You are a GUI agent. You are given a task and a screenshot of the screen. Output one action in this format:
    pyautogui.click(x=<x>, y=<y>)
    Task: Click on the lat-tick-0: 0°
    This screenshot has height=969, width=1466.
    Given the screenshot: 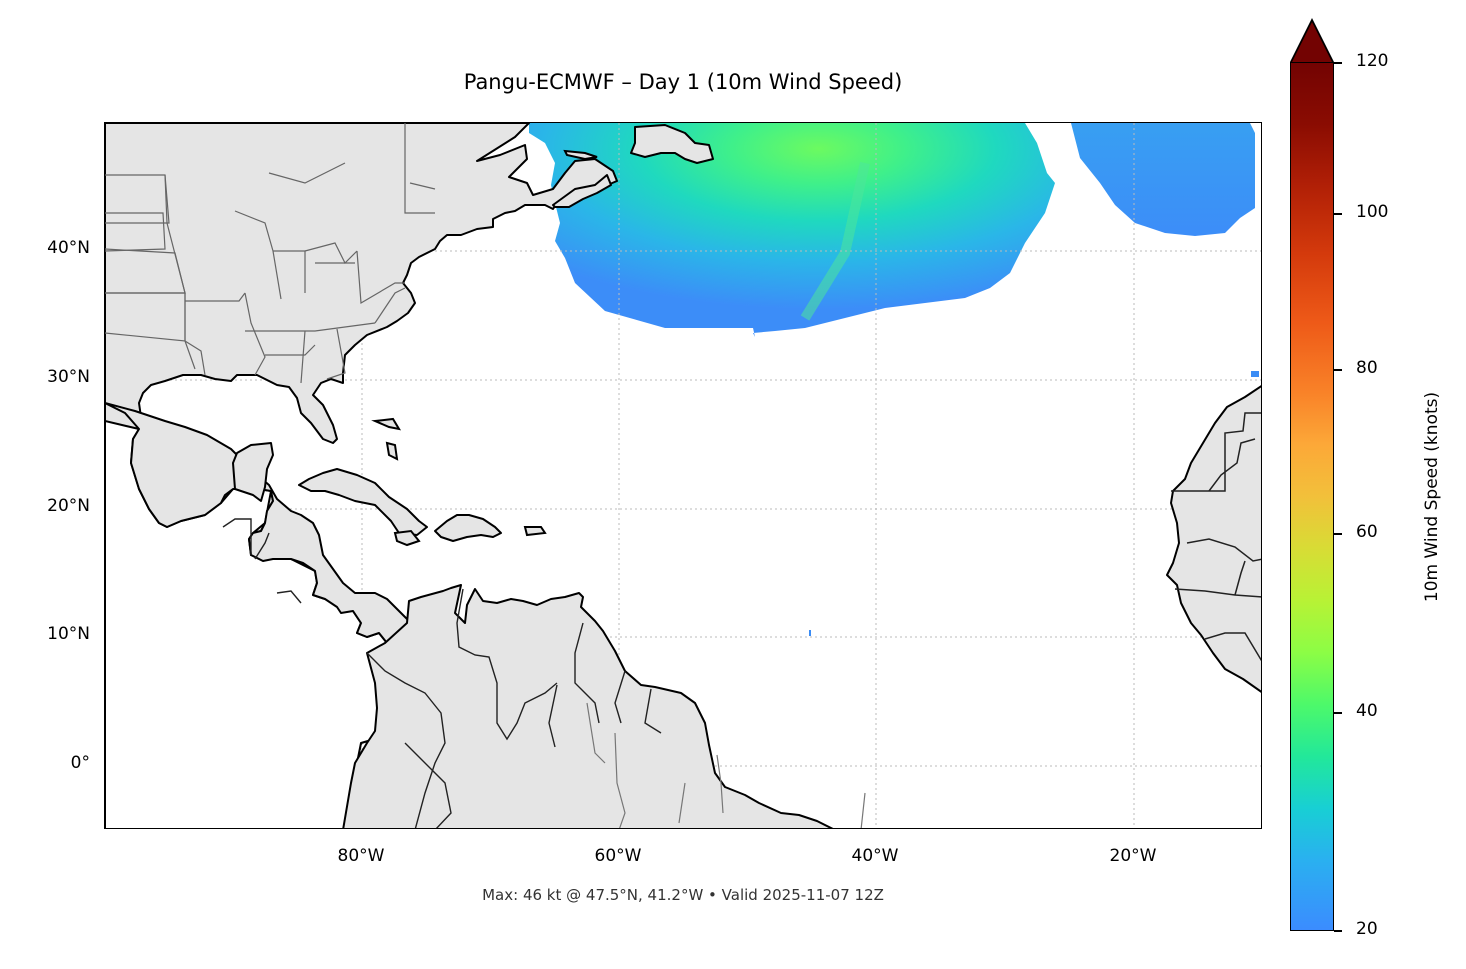 What is the action you would take?
    pyautogui.click(x=80, y=763)
    